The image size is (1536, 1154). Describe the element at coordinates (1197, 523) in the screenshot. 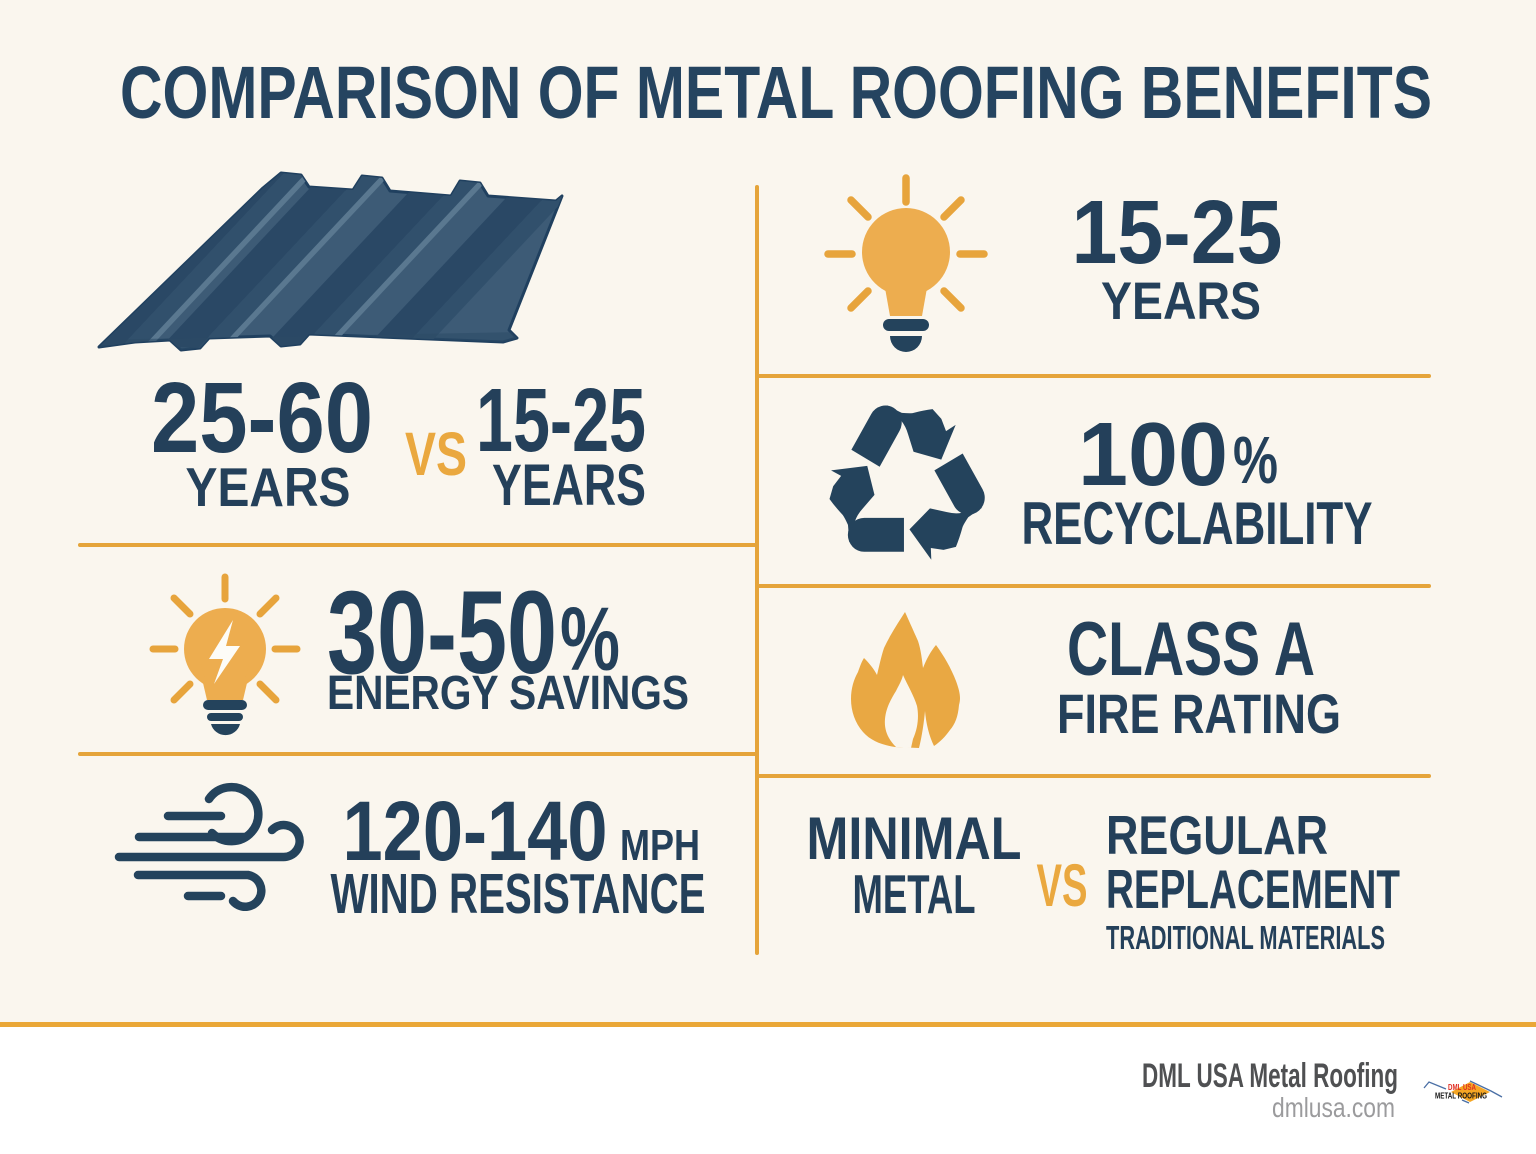

I see `svg-text: RECYCLABILITY` at that location.